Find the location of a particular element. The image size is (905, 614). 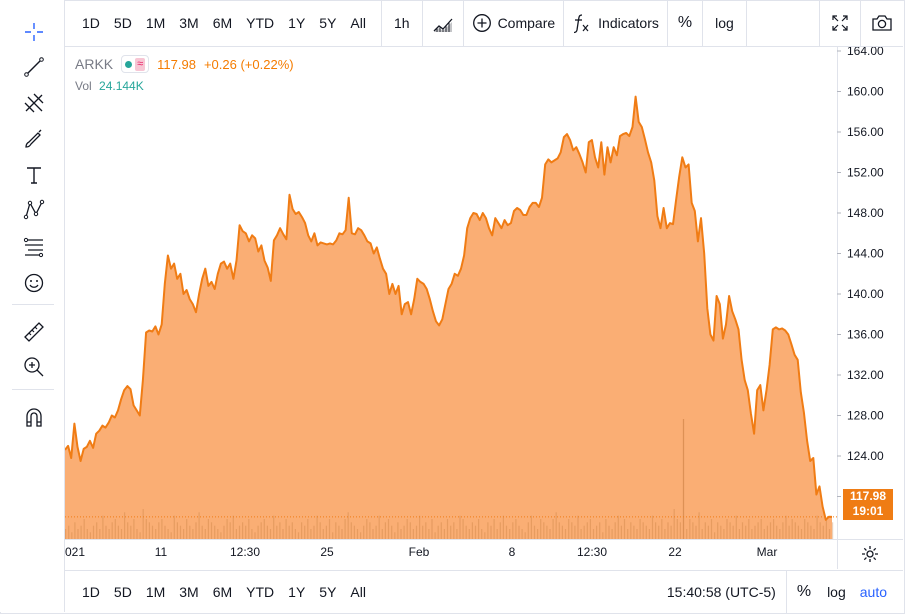

bottom-range-6m: 6M is located at coordinates (222, 592).